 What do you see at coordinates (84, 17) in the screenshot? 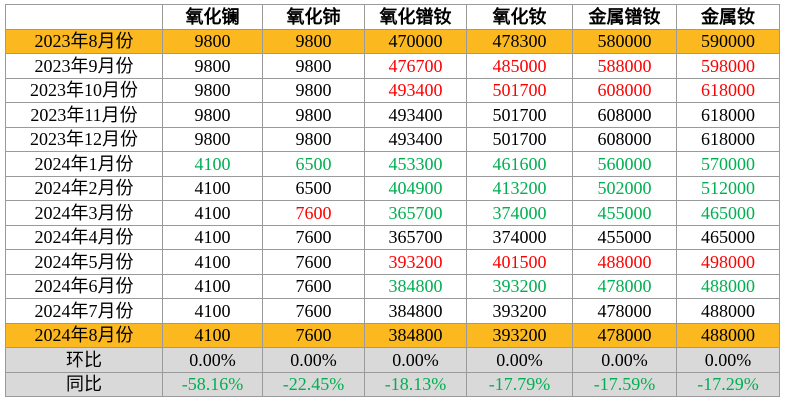
I see `corner-cell` at bounding box center [84, 17].